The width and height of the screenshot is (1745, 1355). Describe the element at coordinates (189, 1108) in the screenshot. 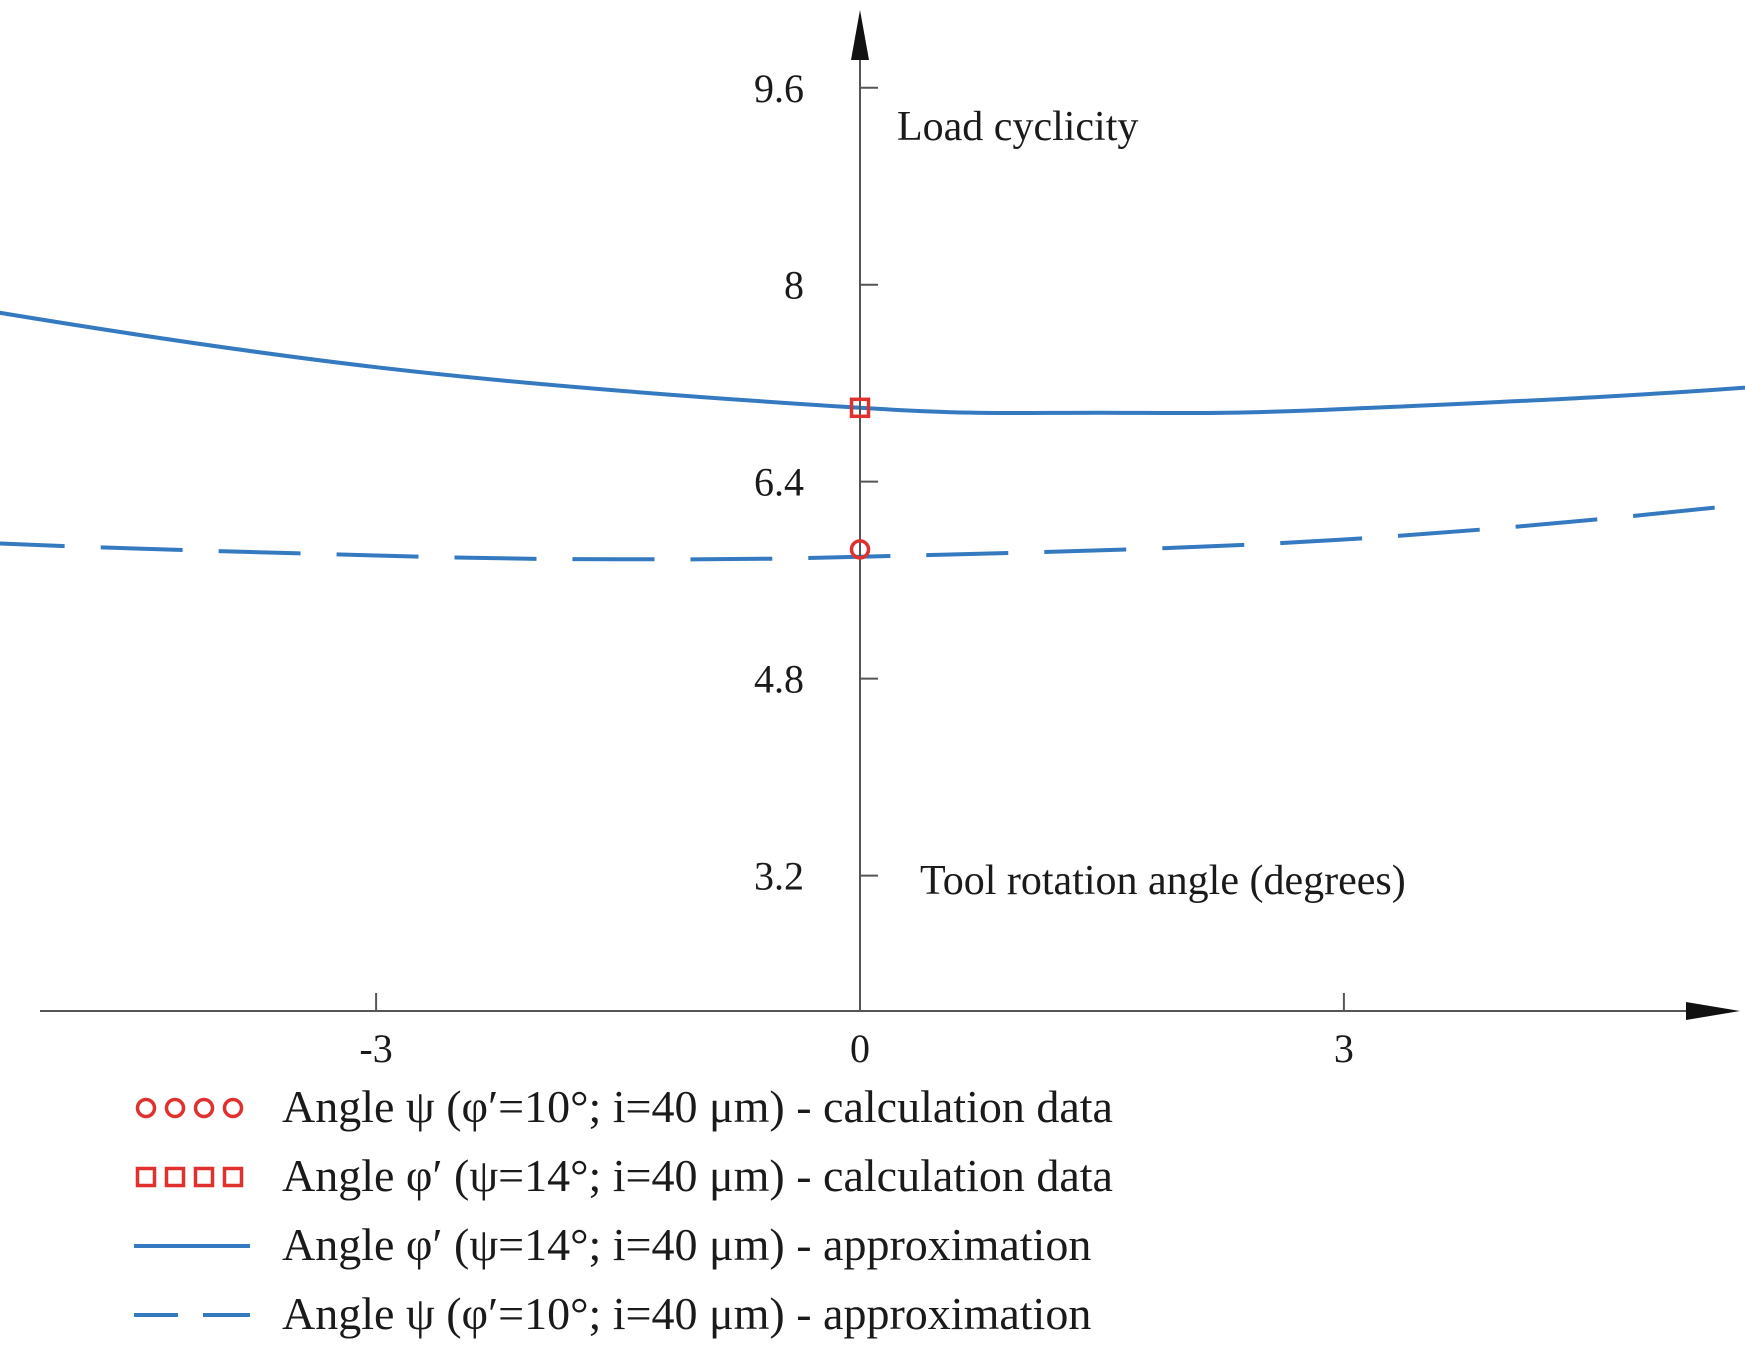

I see `legend-swatch-circles` at that location.